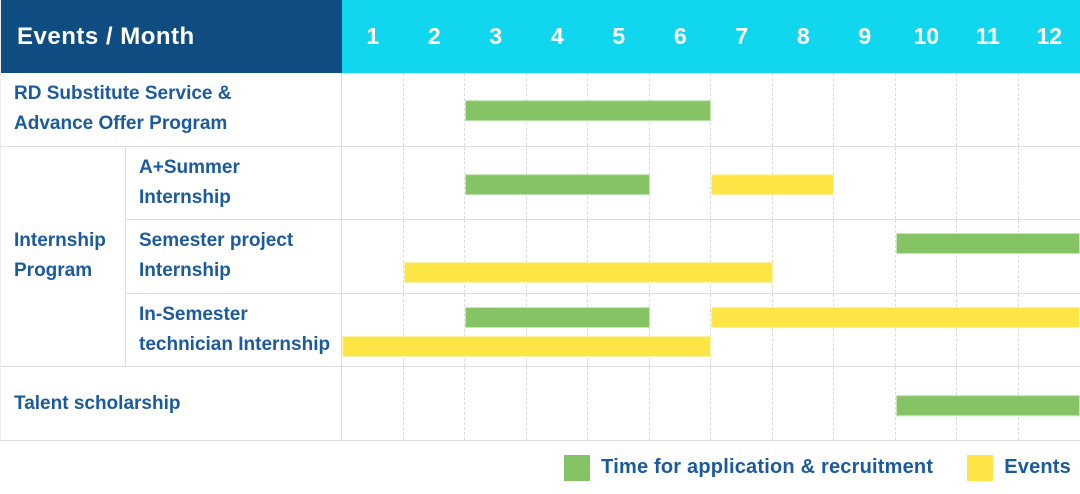 The image size is (1080, 494). Describe the element at coordinates (235, 345) in the screenshot. I see `row-label-line: technician Internship` at that location.